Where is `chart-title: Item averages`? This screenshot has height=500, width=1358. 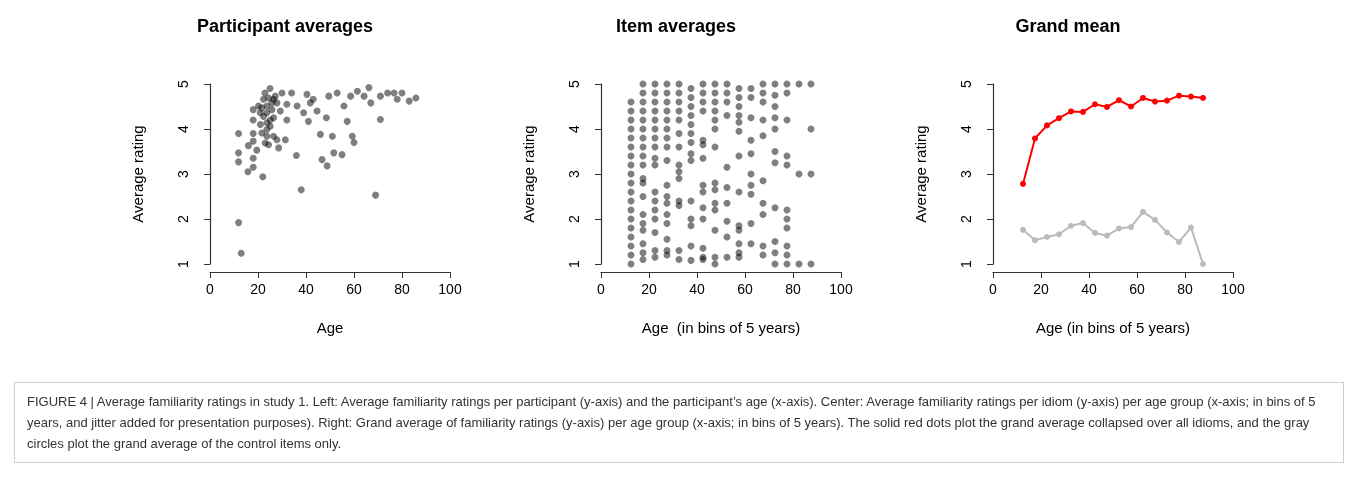 chart-title: Item averages is located at coordinates (676, 26).